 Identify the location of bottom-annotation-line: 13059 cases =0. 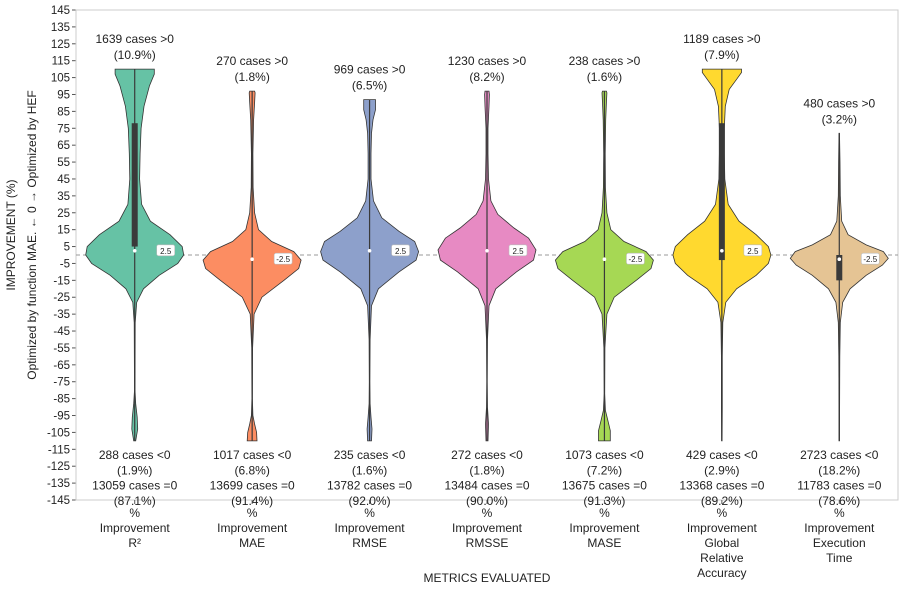
(134, 486).